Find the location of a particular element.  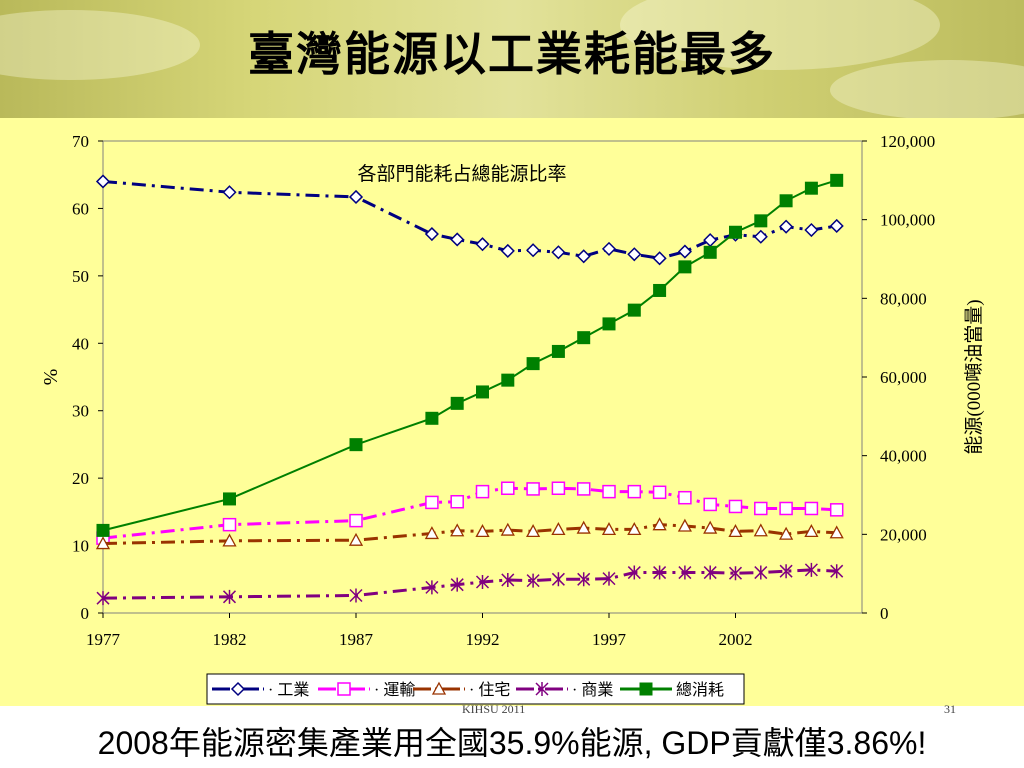

y2-tick-label: 100,000 is located at coordinates (907, 220).